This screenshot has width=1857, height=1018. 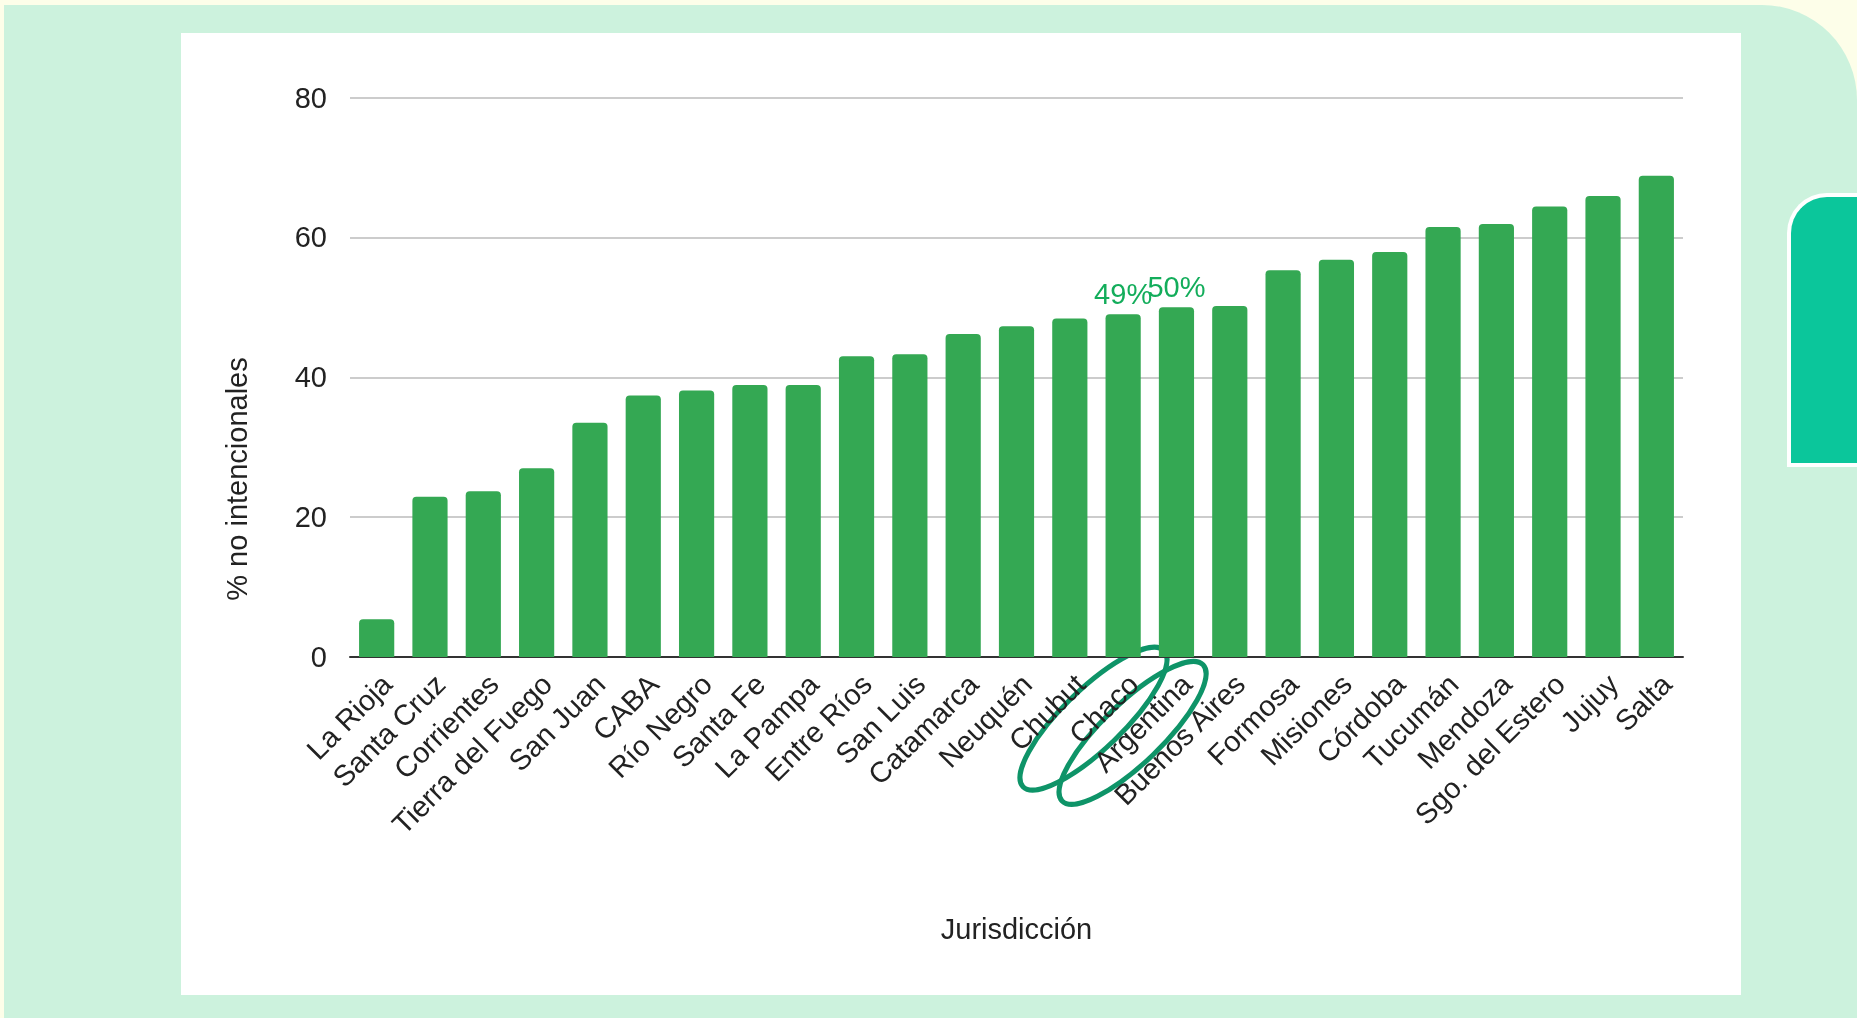 I want to click on y-tick-label: 0, so click(x=318, y=657).